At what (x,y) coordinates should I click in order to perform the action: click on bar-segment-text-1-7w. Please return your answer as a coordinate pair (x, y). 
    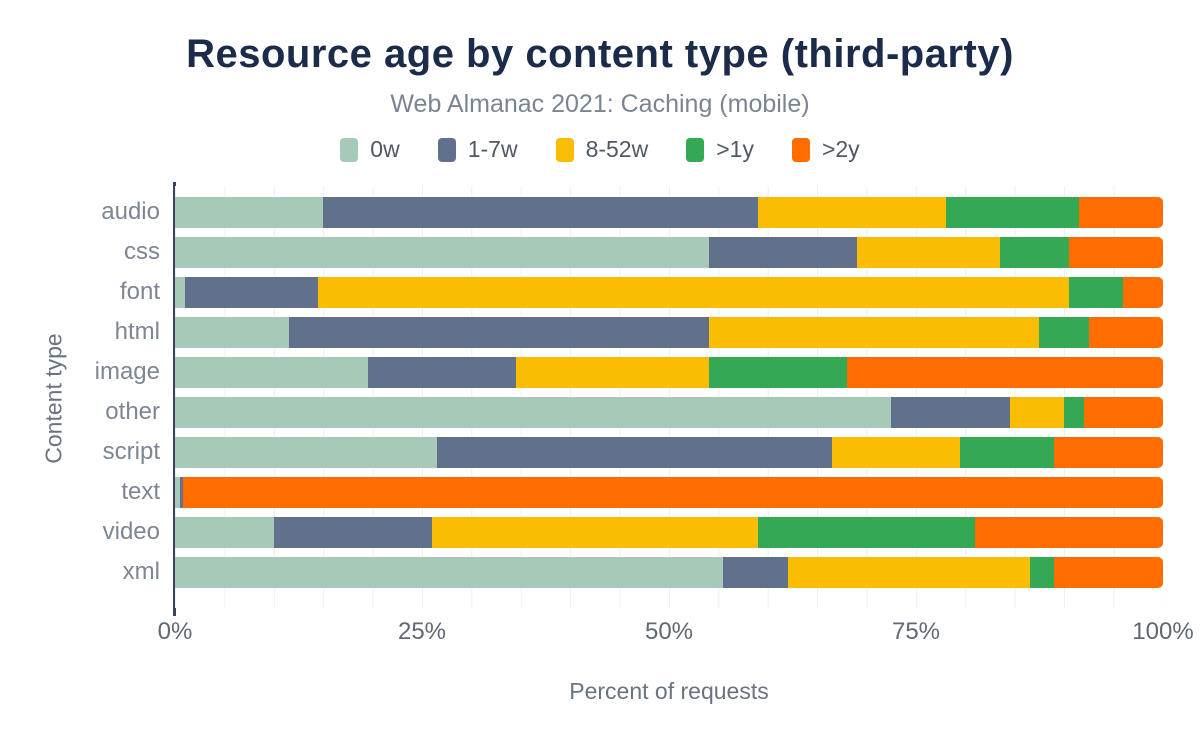
    Looking at the image, I should click on (181, 492).